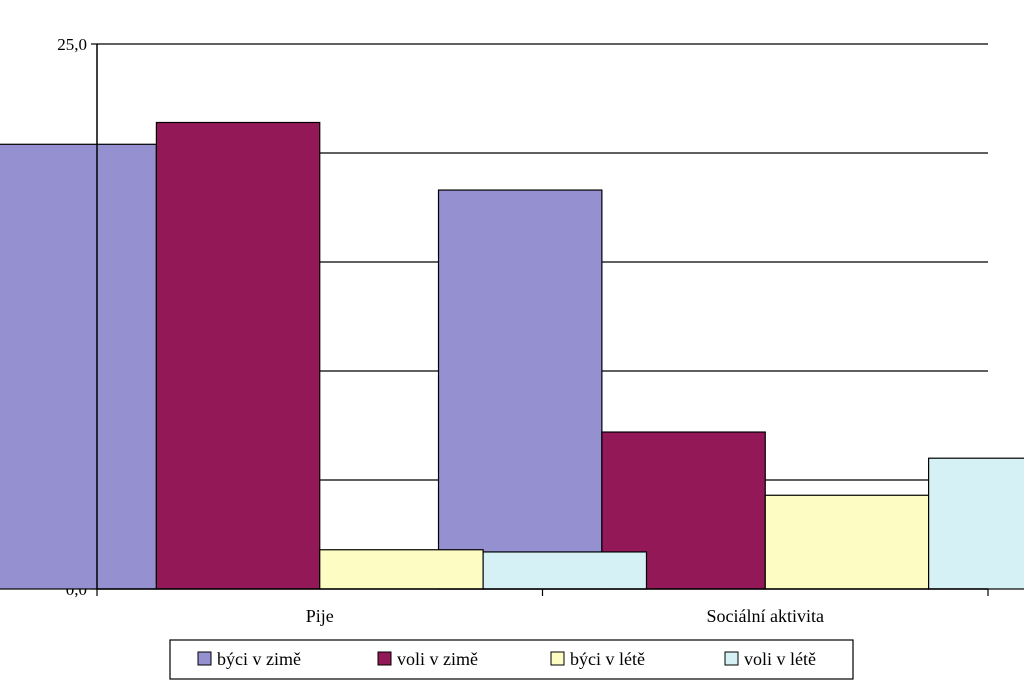  I want to click on legend-box, so click(511, 659).